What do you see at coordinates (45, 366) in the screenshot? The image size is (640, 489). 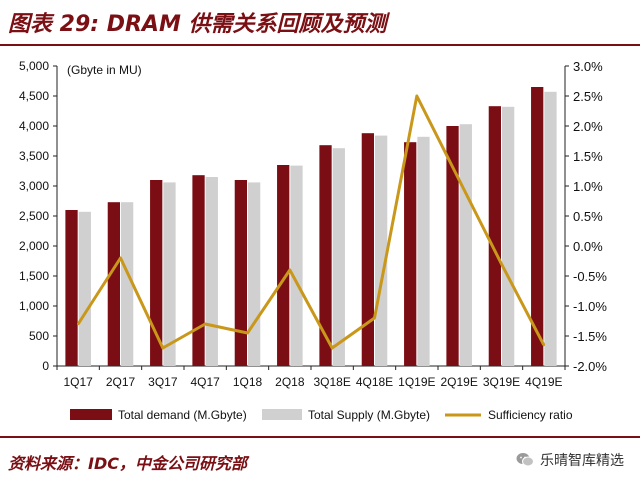 I see `left-tick-label: 0` at bounding box center [45, 366].